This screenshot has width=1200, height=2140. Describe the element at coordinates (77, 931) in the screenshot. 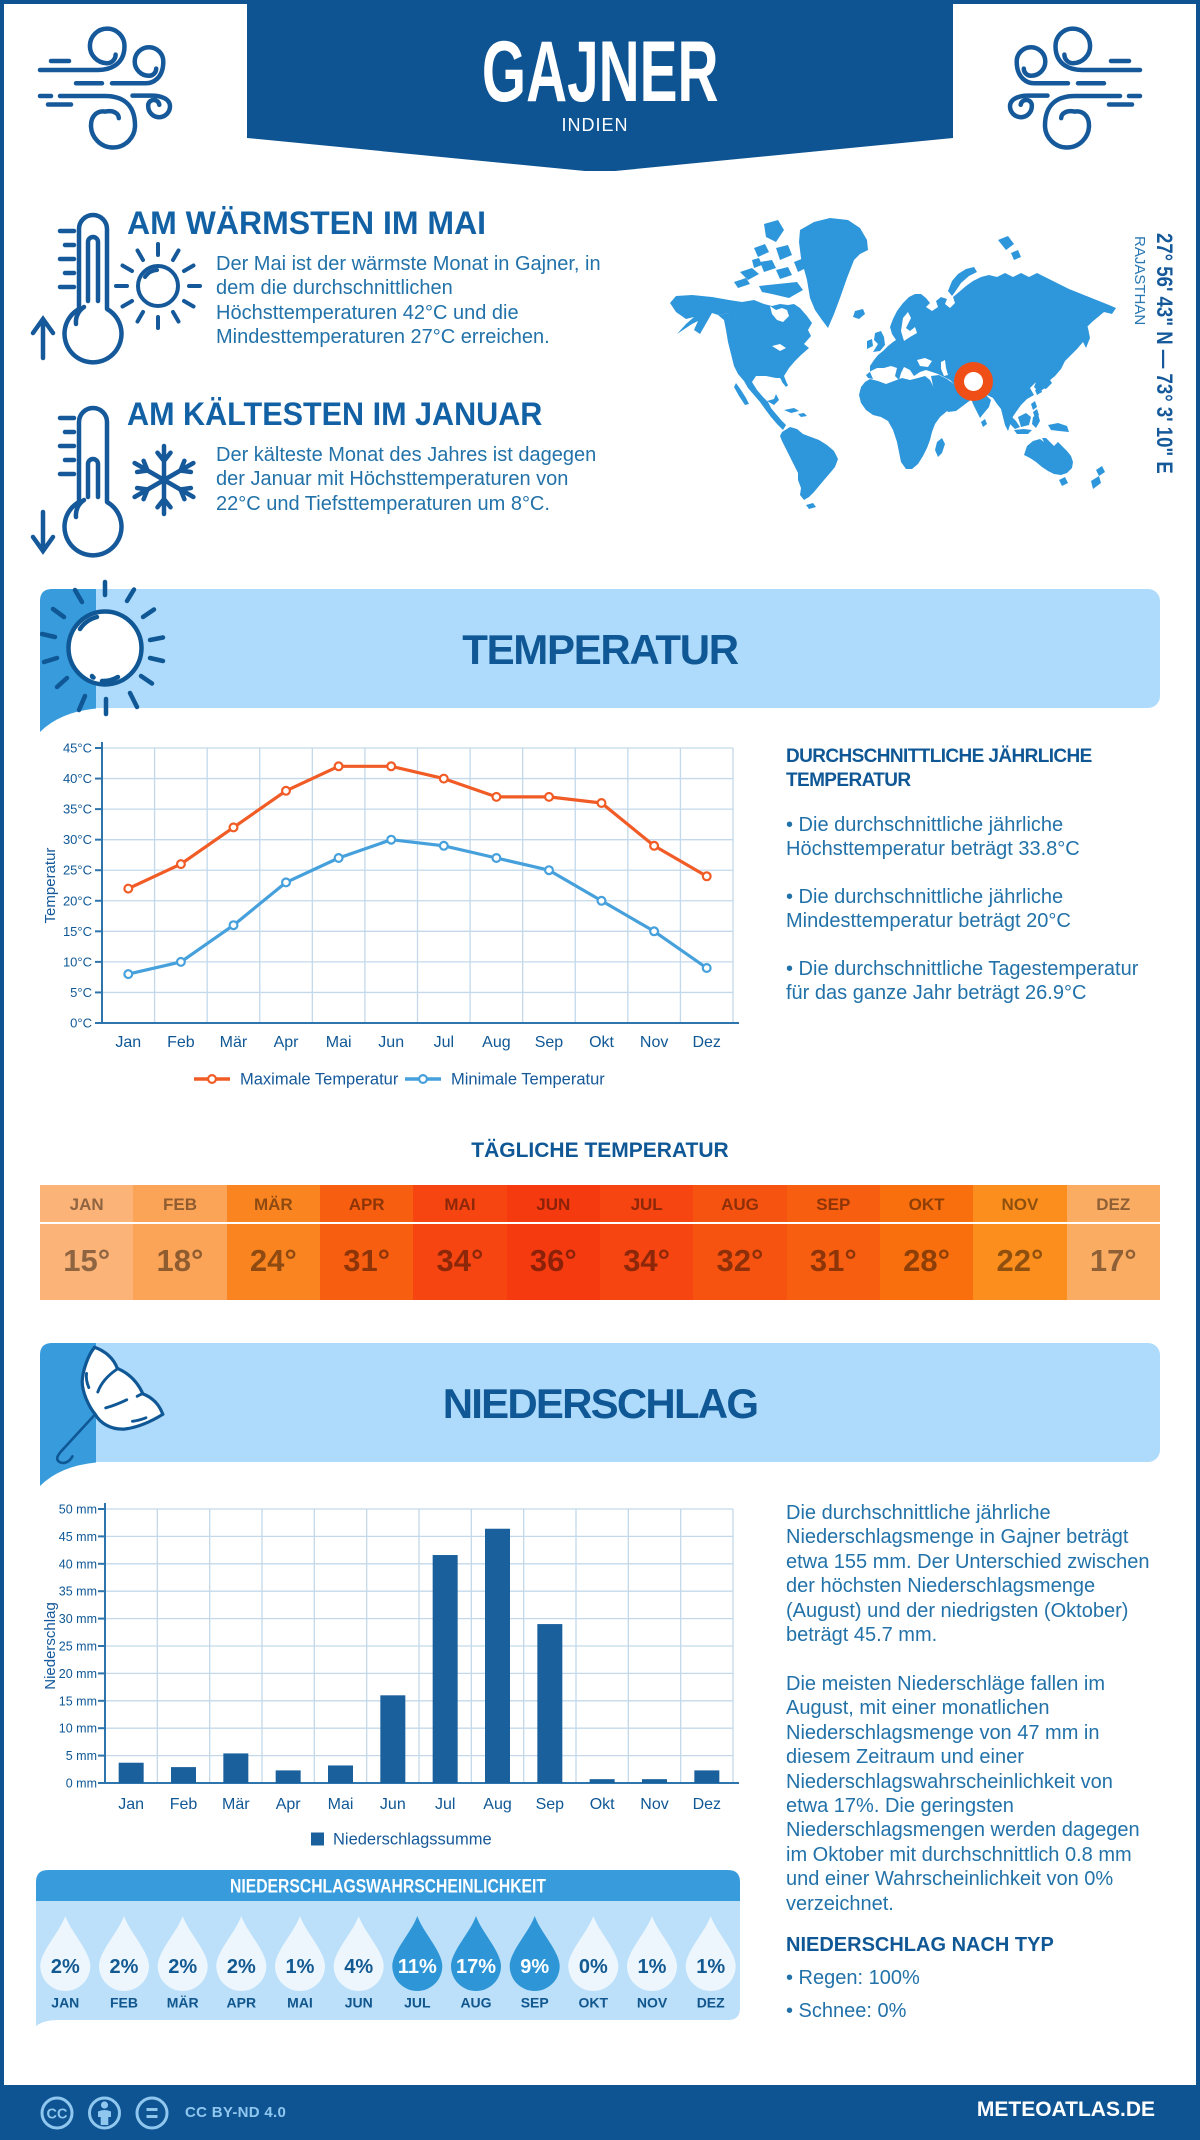

I see `svg-text: 15°C` at that location.